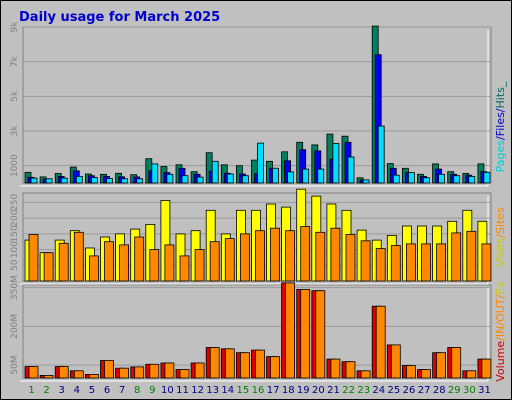 This screenshot has width=512, height=401. I want to click on tick-label: 200M, so click(15, 326).